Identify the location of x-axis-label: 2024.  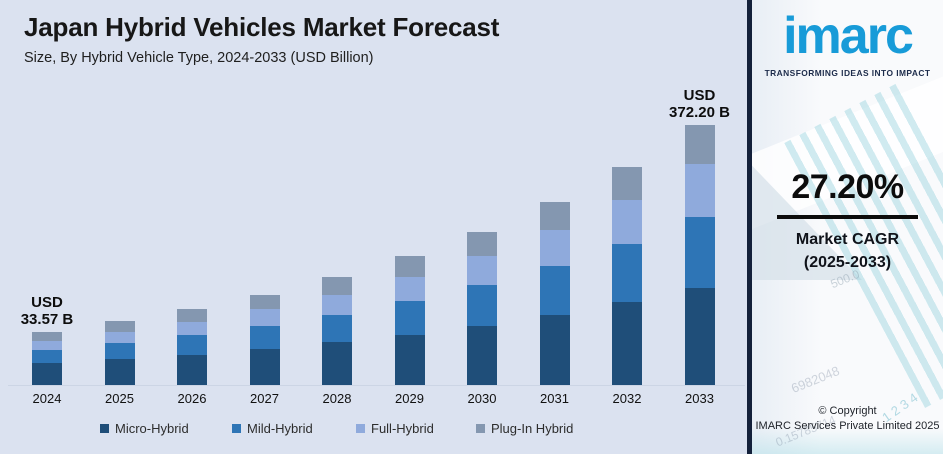
(47, 398).